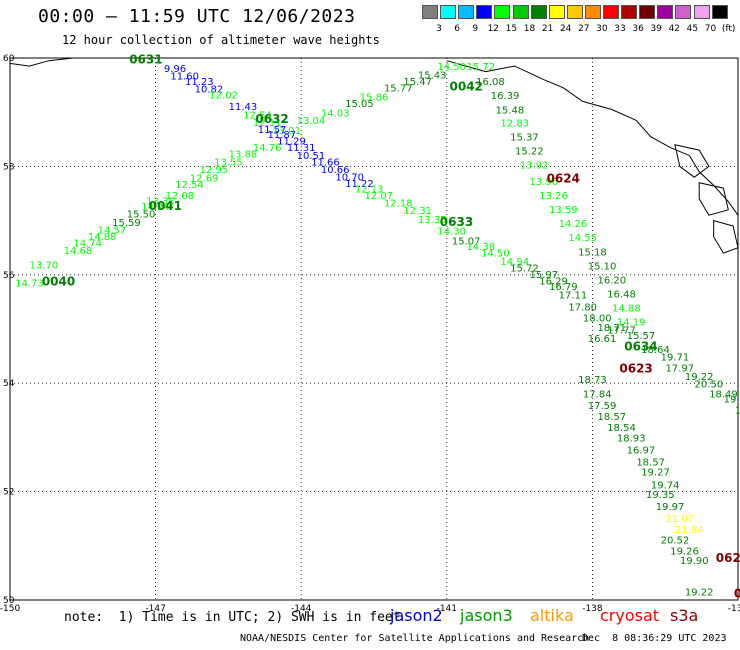 The image size is (740, 650). I want to click on satellite-s3a: s3a, so click(684, 615).